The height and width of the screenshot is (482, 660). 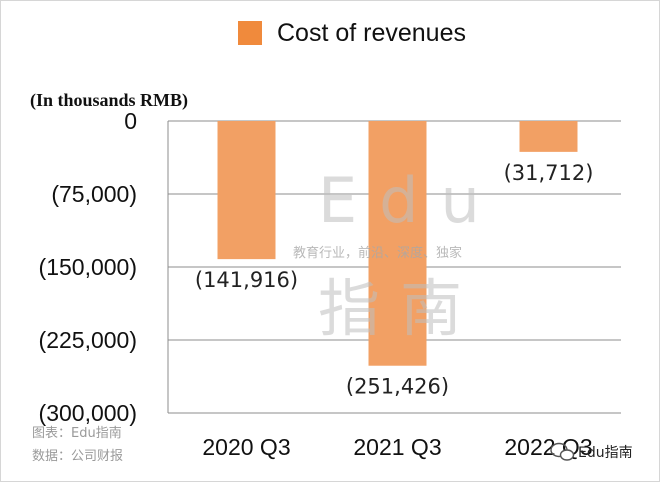 What do you see at coordinates (605, 453) in the screenshot?
I see `brand-name: Edu指南` at bounding box center [605, 453].